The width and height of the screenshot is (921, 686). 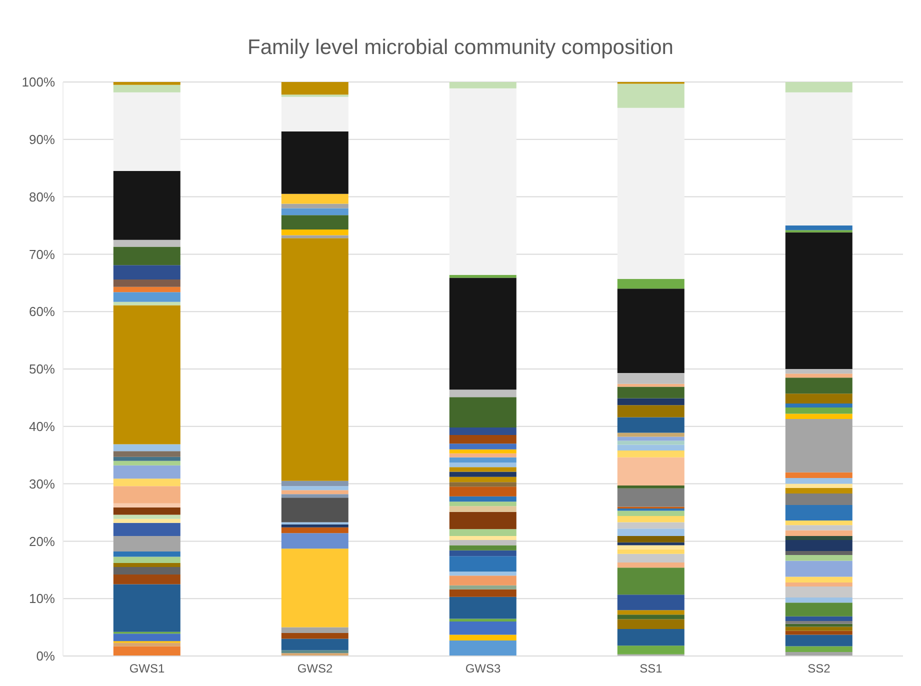 I want to click on x-tick-label: SS1, so click(x=651, y=669).